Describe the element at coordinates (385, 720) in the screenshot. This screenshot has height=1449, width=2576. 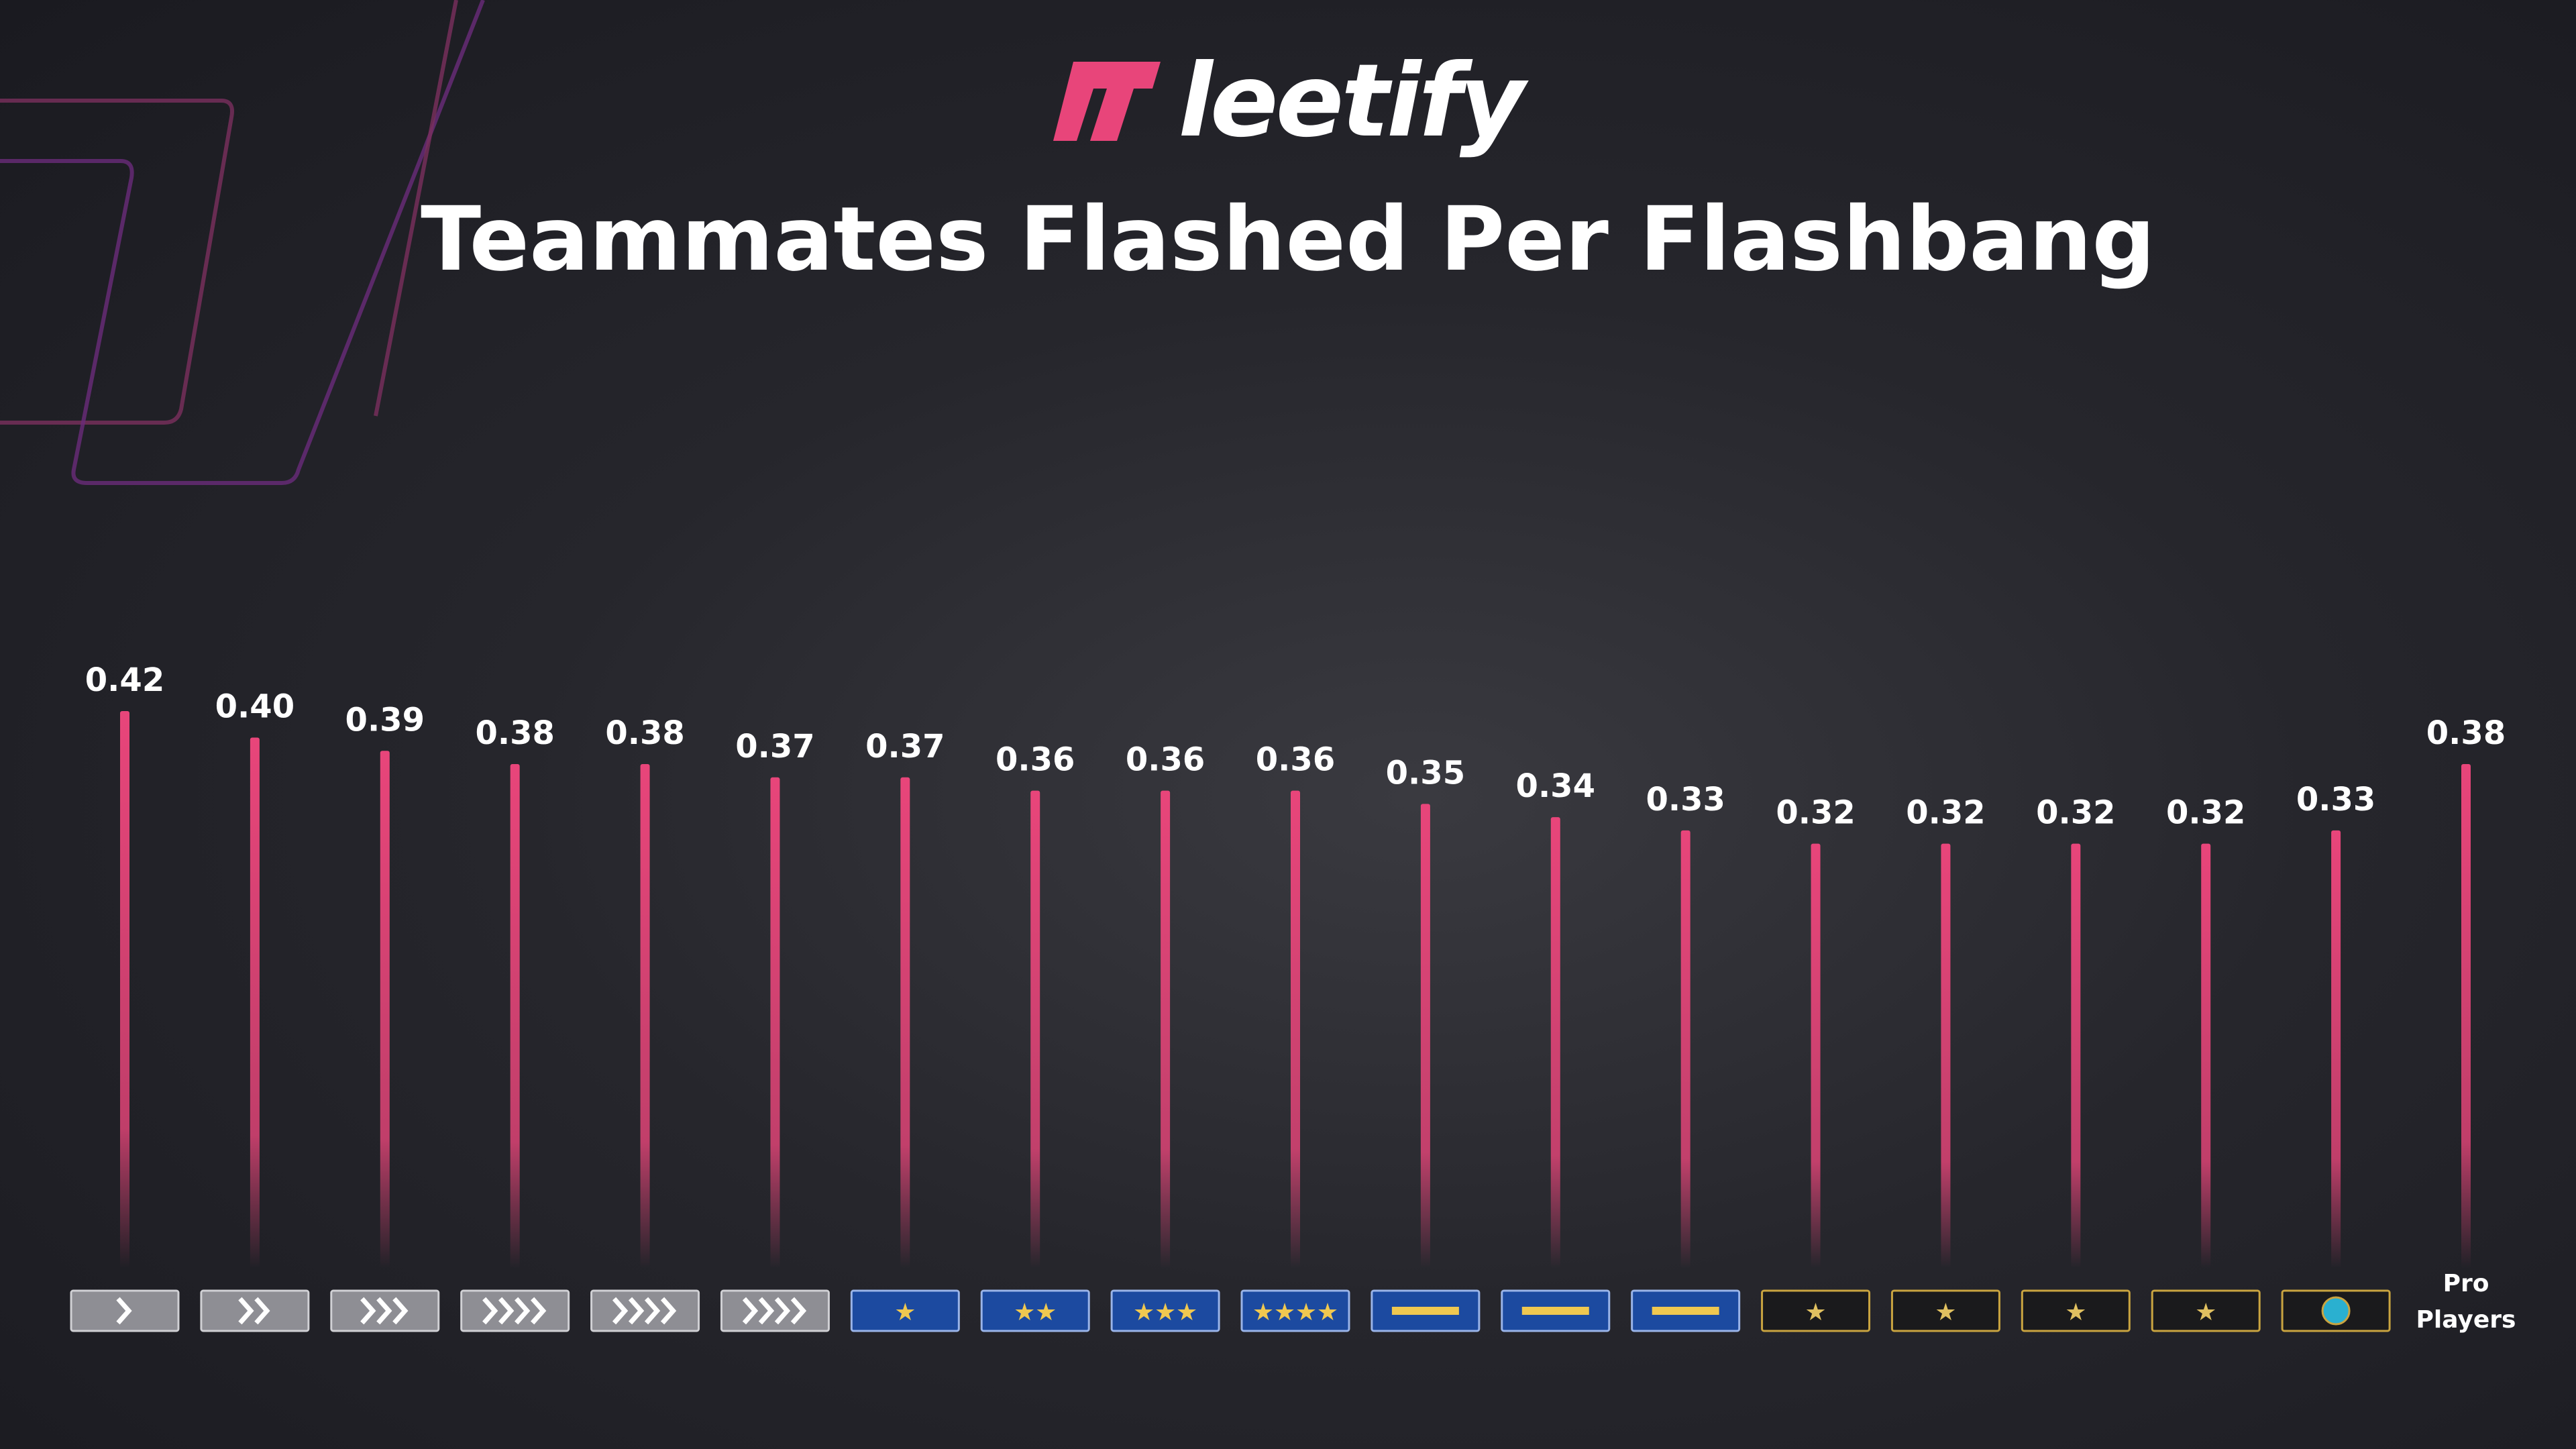
I see `value-label: 0.39` at that location.